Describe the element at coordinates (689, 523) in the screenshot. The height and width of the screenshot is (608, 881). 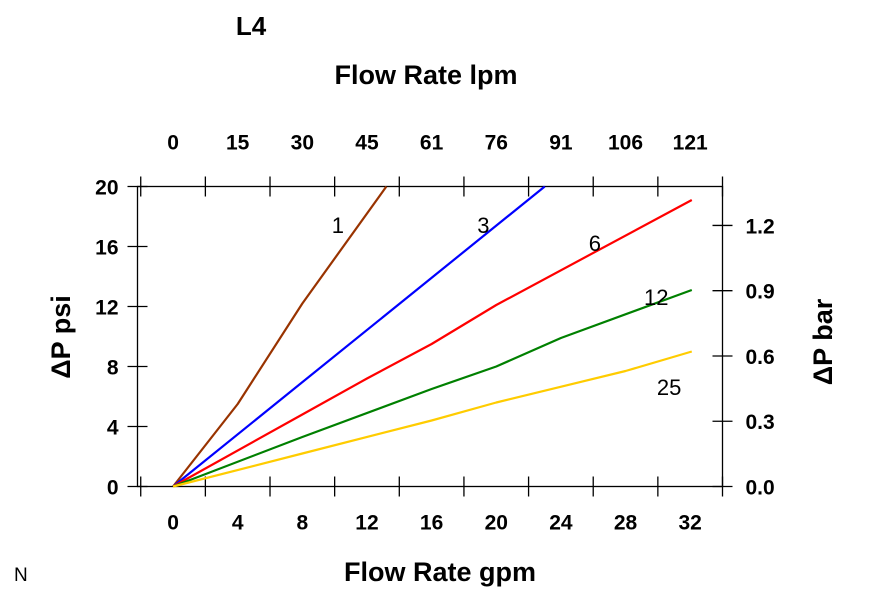
I see `x-tick-label: 32` at that location.